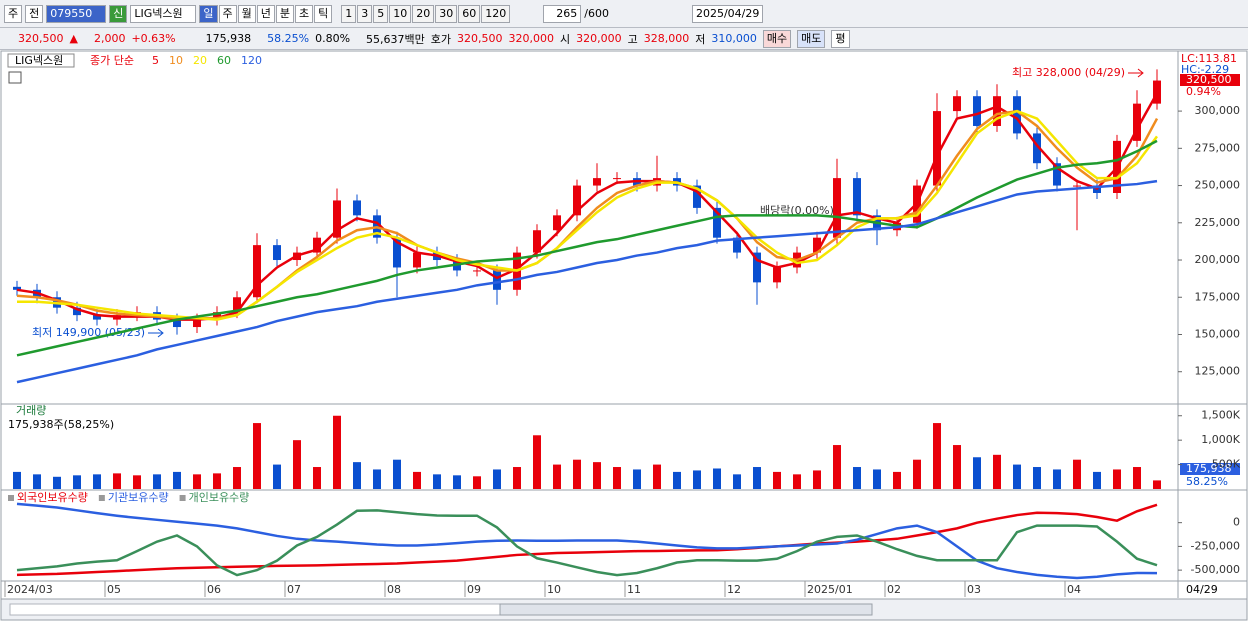  Describe the element at coordinates (634, 589) in the screenshot. I see `x-tick-label: 11` at that location.